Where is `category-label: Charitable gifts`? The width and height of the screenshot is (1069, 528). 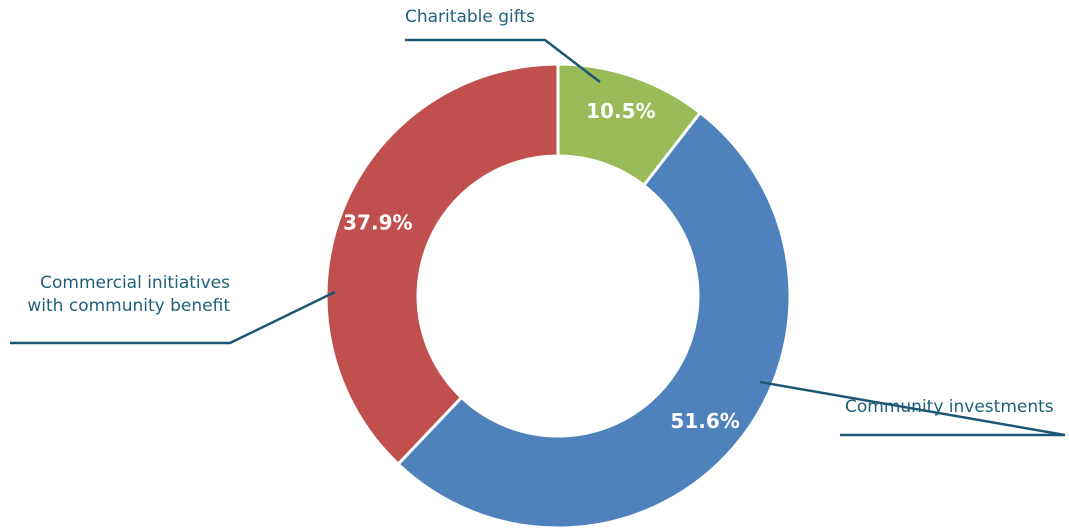
category-label: Charitable gifts is located at coordinates (470, 17).